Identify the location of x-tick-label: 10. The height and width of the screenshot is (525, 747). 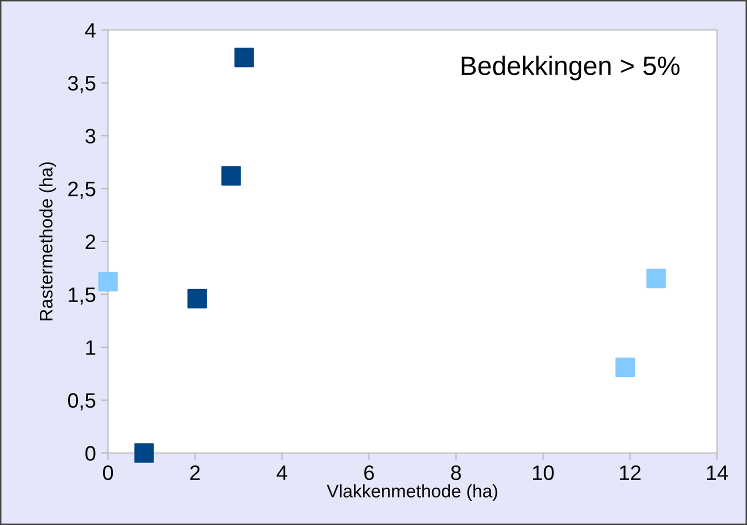
(543, 472).